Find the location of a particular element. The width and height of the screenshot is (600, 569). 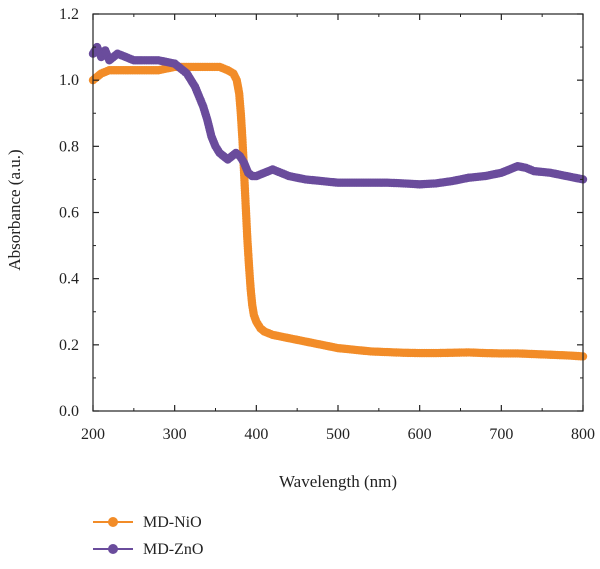

y-tick-label: 0.6 is located at coordinates (69, 213).